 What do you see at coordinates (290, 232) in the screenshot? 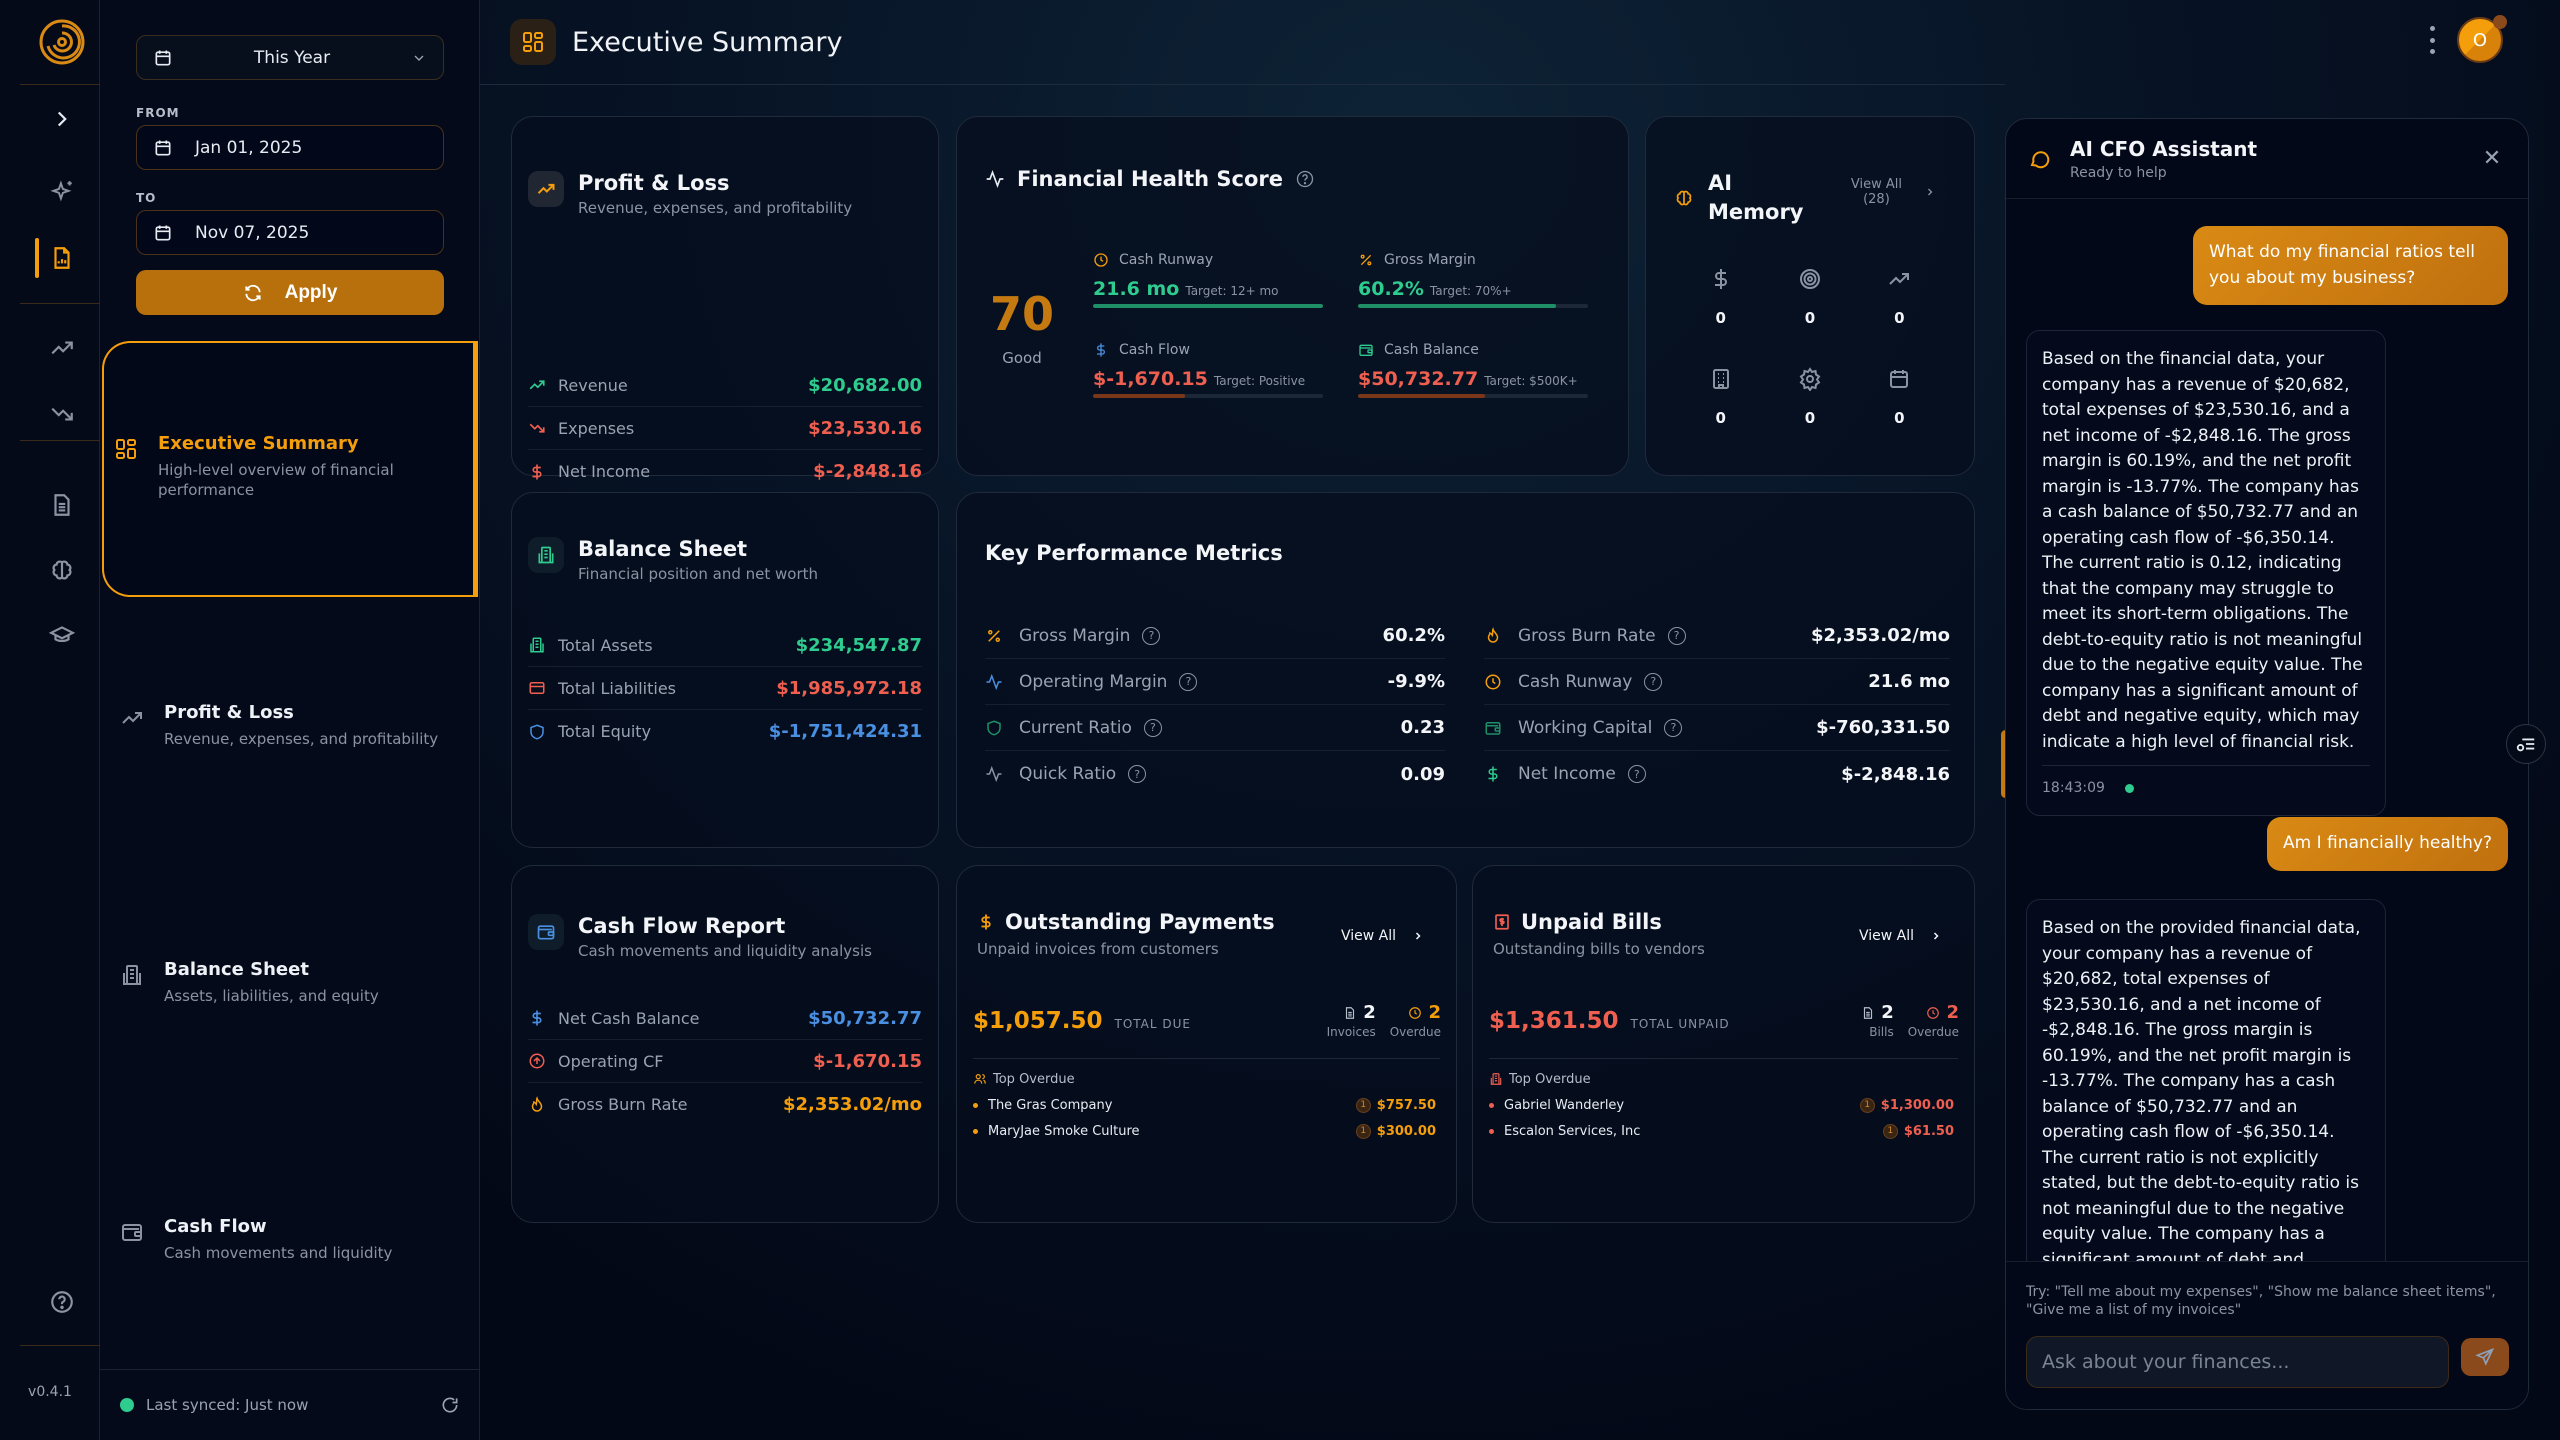
I see `to-date-input: Nov 07, 2025` at bounding box center [290, 232].